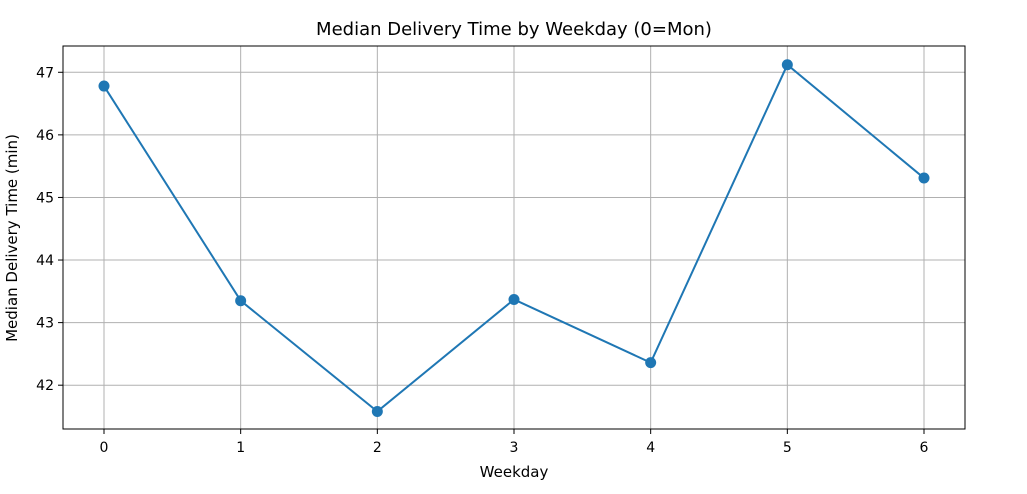  Describe the element at coordinates (787, 448) in the screenshot. I see `x-tick-label: 5` at that location.